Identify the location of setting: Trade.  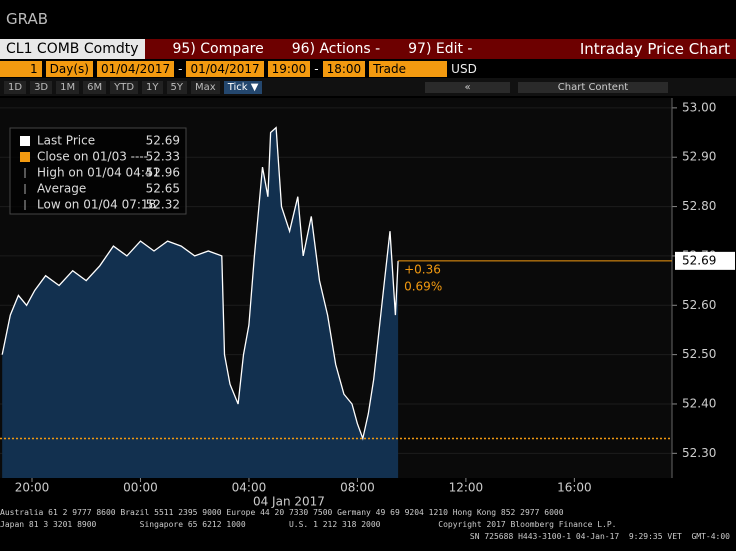
(408, 69).